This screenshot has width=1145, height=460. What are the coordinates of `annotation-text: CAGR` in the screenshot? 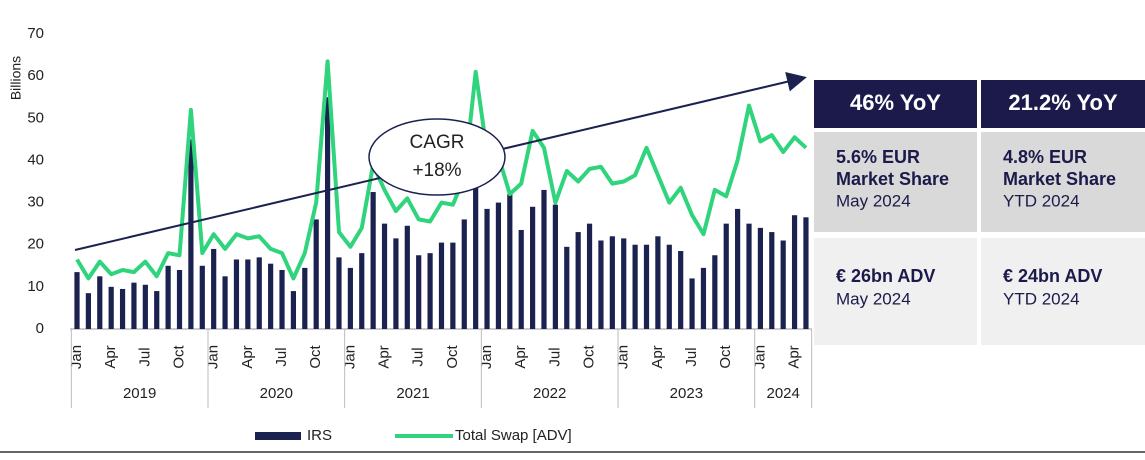 It's located at (437, 142).